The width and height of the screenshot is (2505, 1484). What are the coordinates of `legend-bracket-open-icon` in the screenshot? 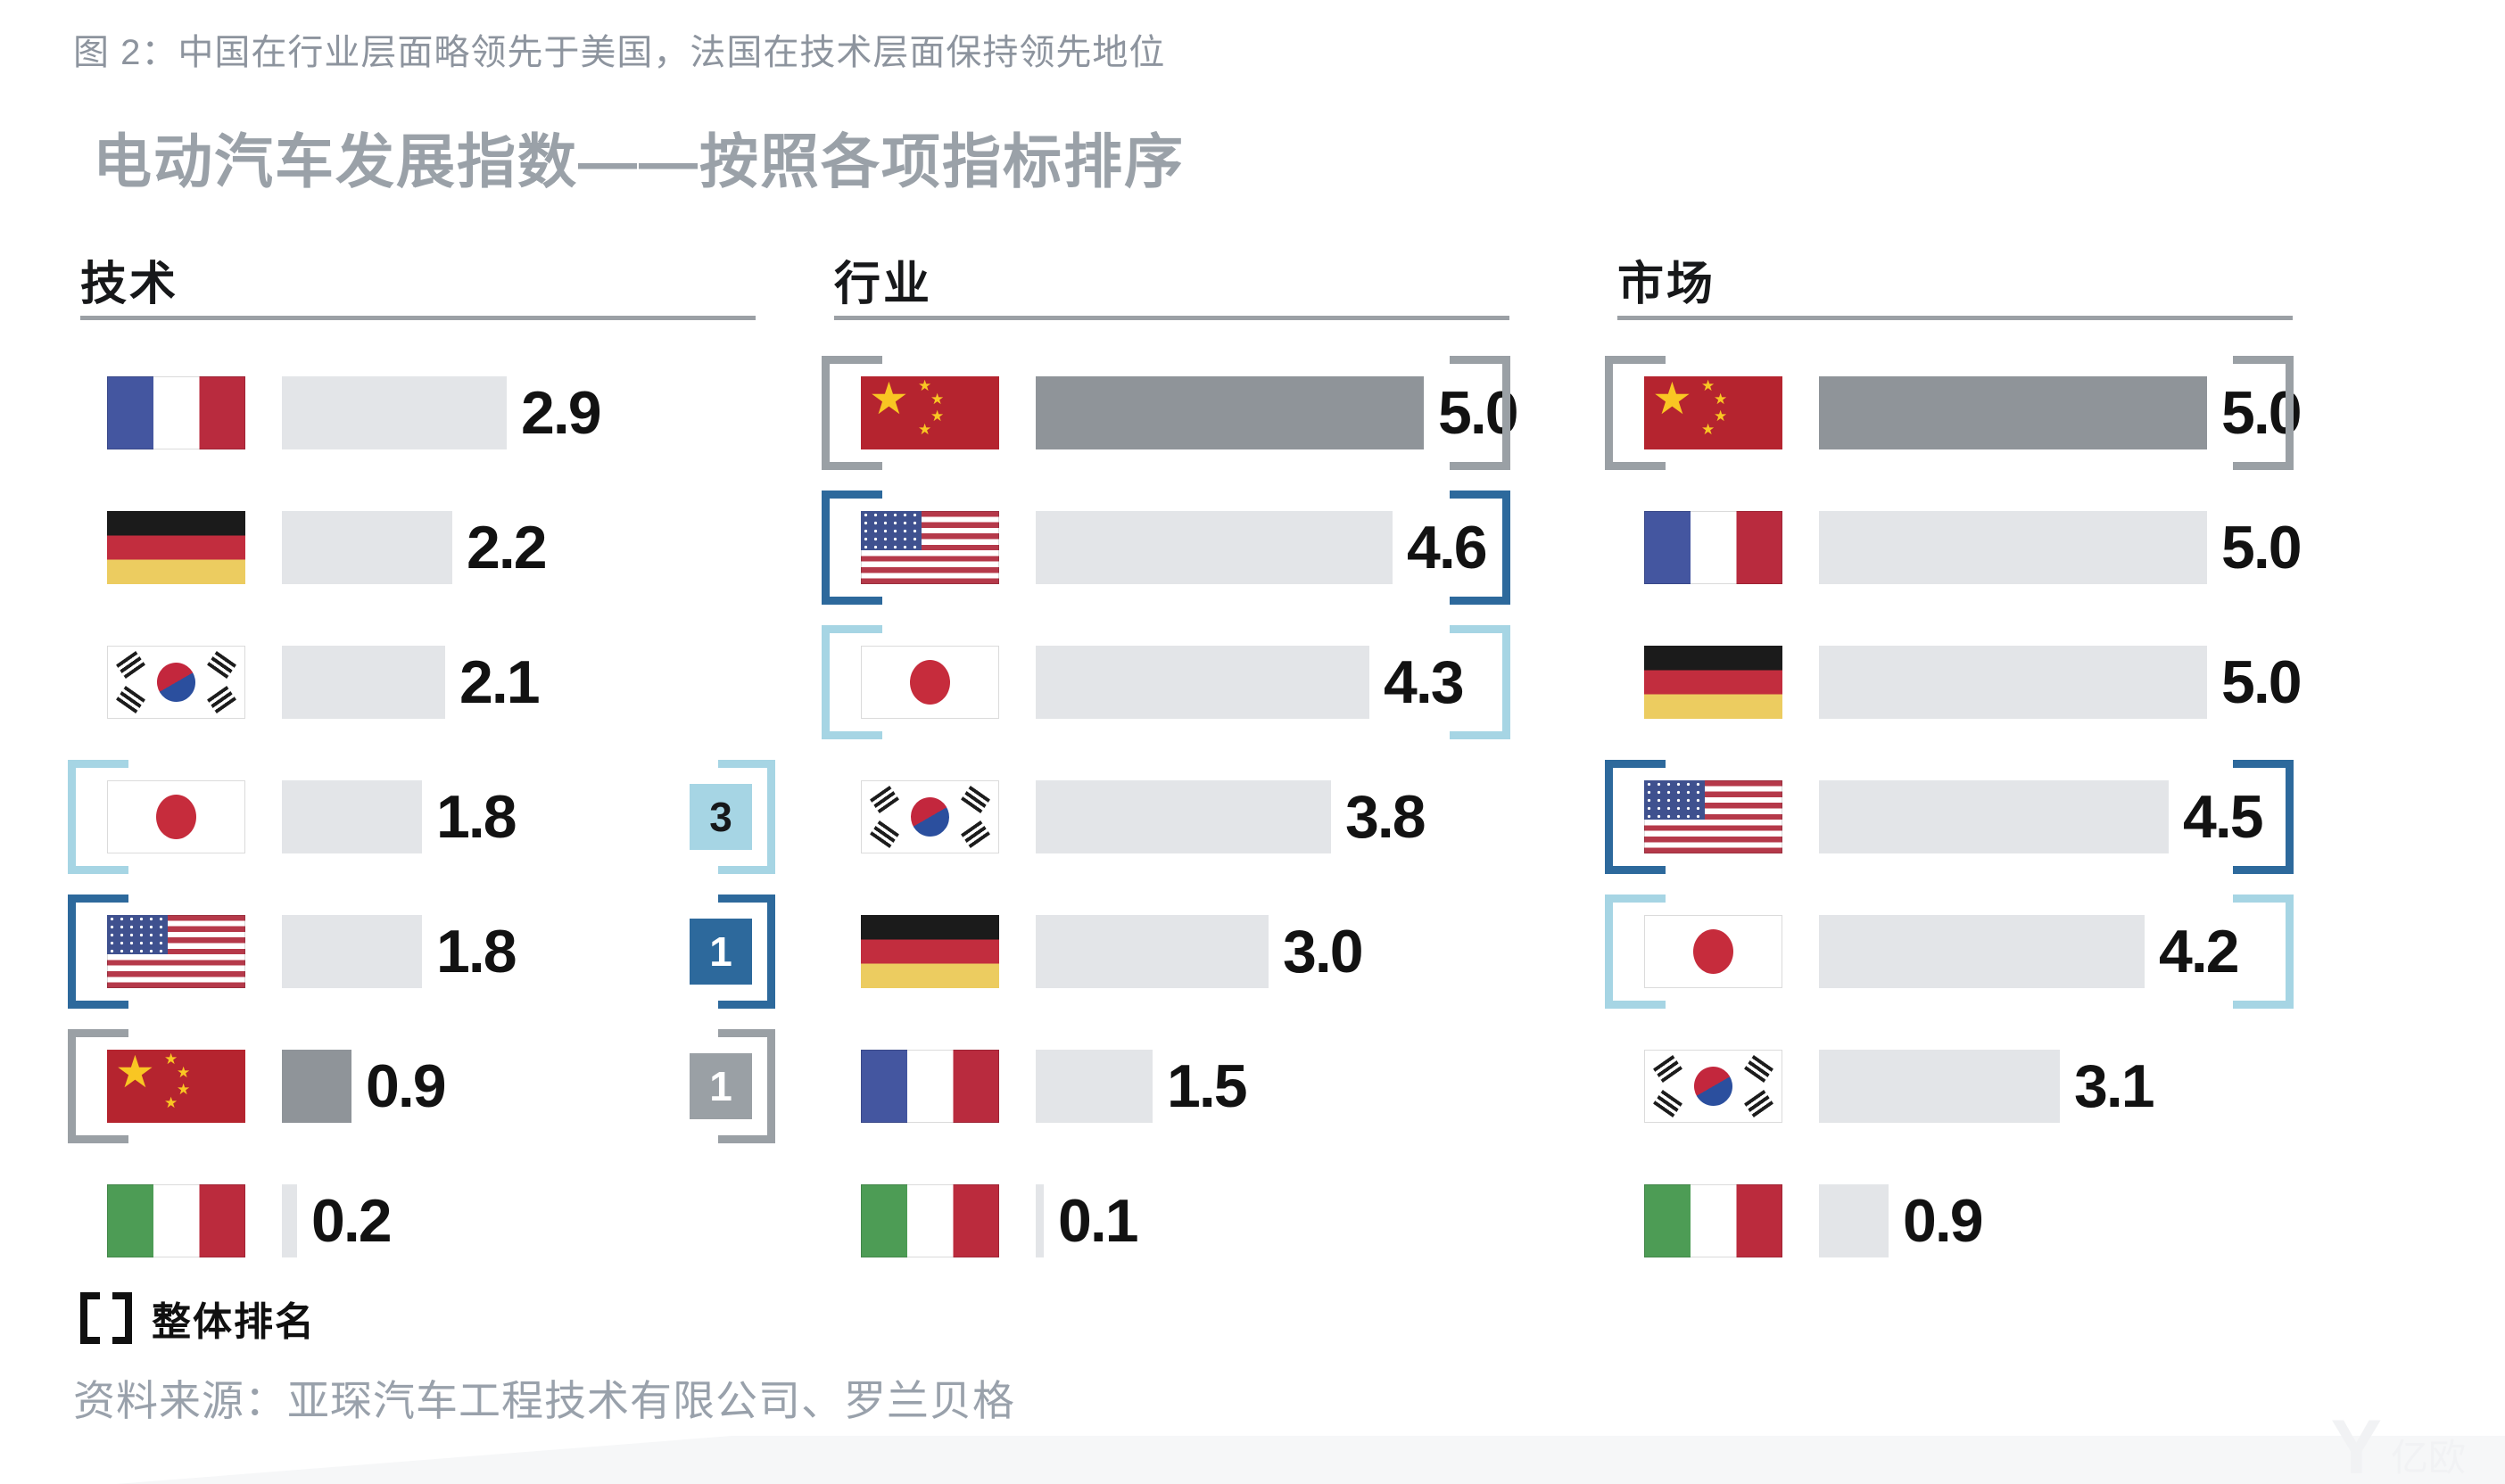 It's located at (90, 1318).